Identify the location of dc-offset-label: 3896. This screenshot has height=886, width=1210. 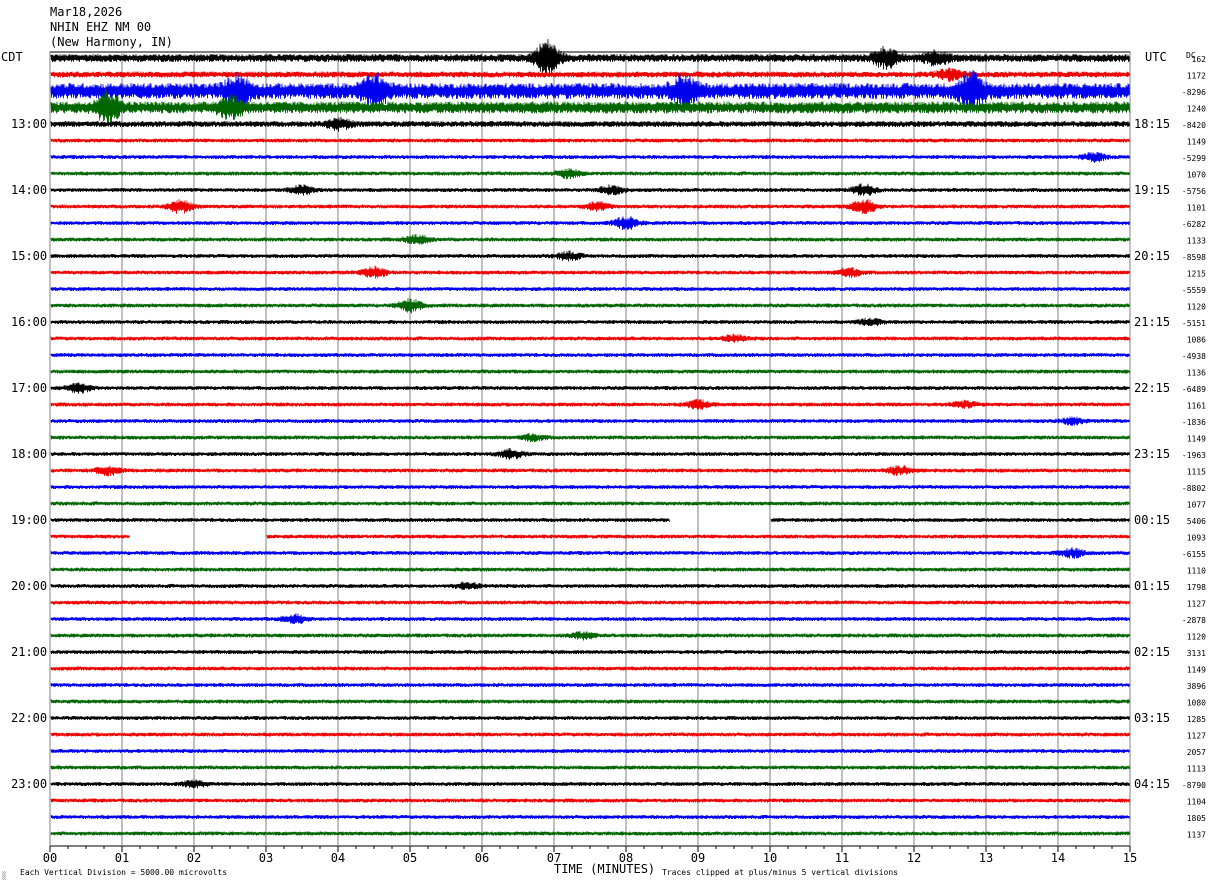
(1196, 686).